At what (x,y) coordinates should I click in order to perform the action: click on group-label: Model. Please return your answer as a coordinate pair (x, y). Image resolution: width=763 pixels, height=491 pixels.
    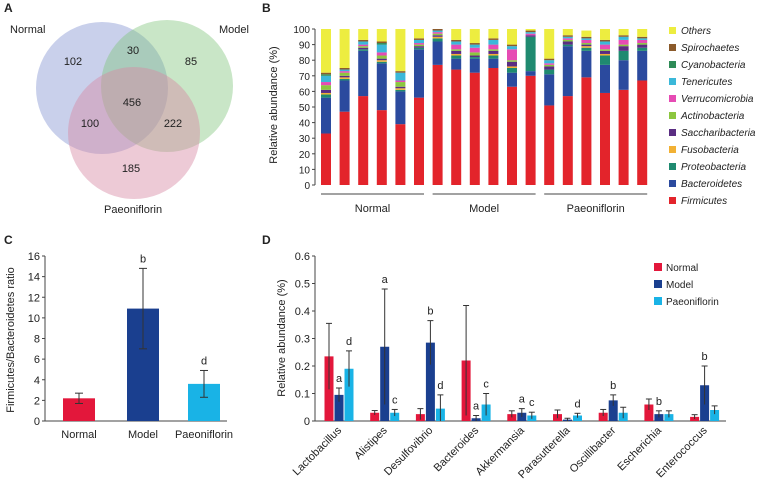
    Looking at the image, I should click on (484, 209).